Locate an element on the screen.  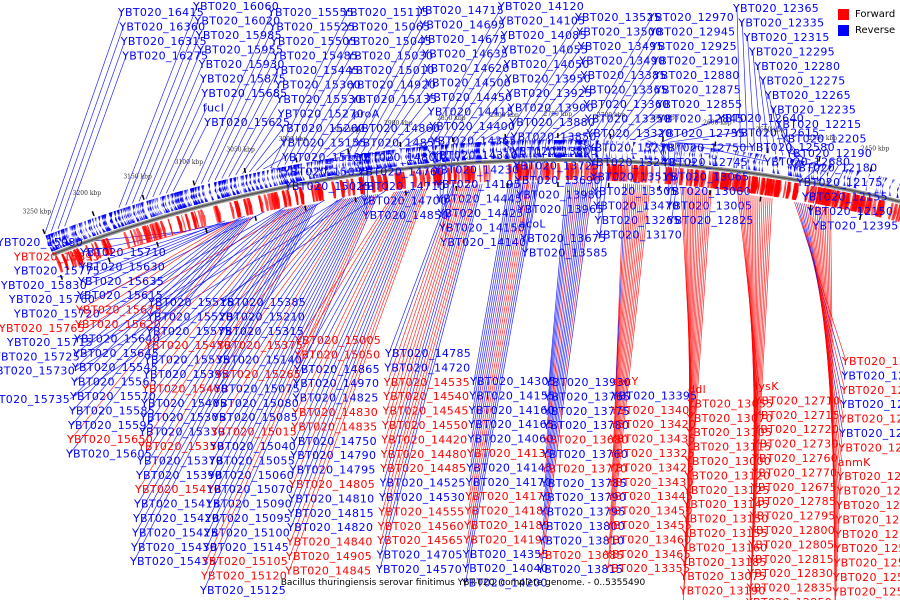
gene-label-reverse: YBT020_14085 is located at coordinates (543, 35).